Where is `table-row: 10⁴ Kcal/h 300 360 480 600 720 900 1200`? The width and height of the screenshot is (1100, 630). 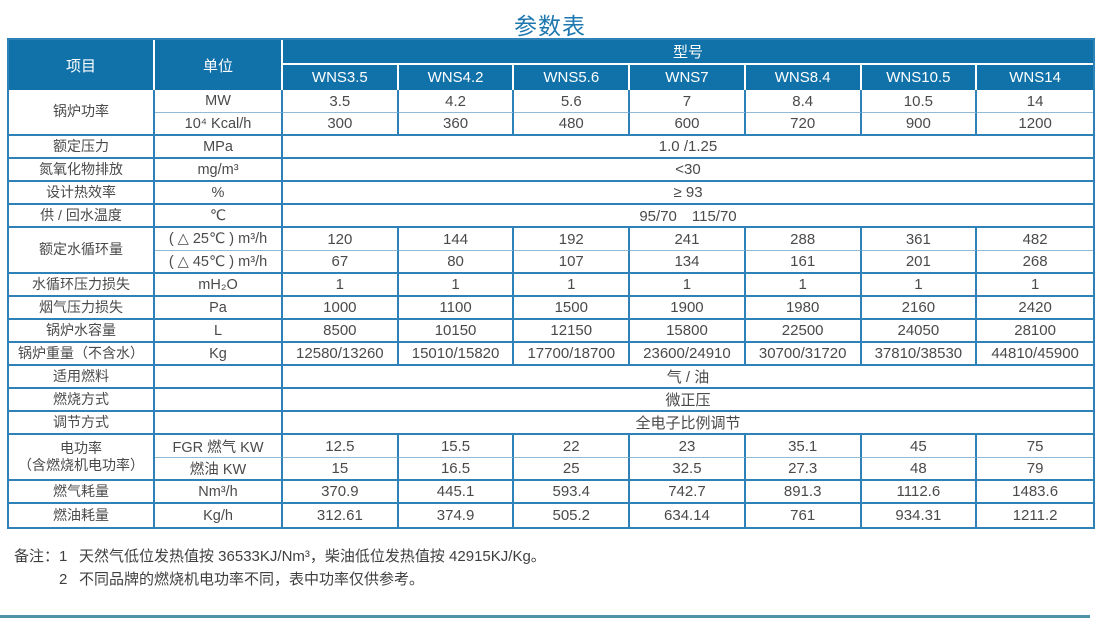
table-row: 10⁴ Kcal/h 300 360 480 600 720 900 1200 is located at coordinates (551, 124).